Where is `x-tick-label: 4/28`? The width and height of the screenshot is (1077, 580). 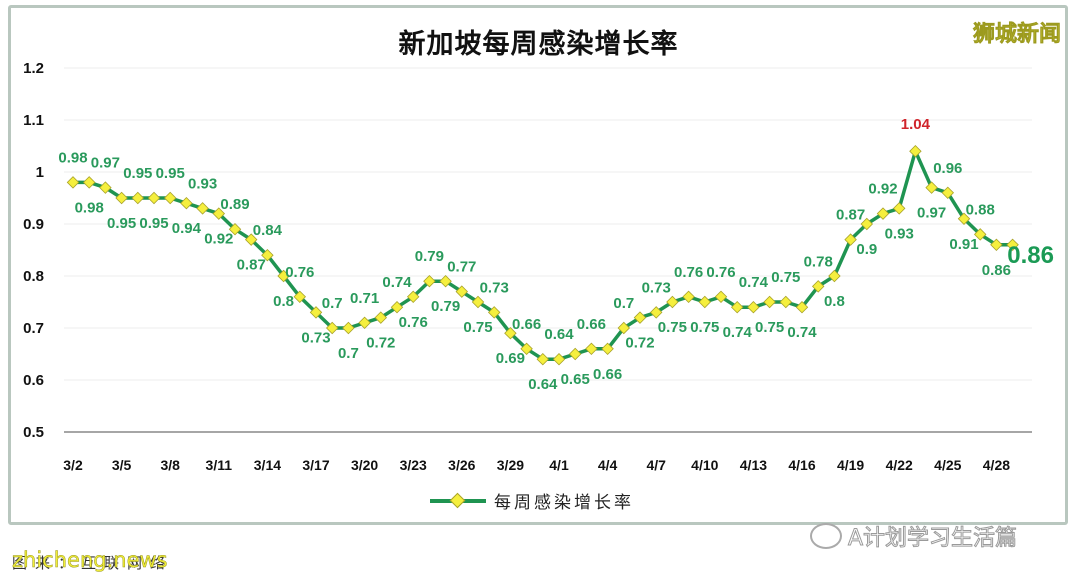 x-tick-label: 4/28 is located at coordinates (996, 465).